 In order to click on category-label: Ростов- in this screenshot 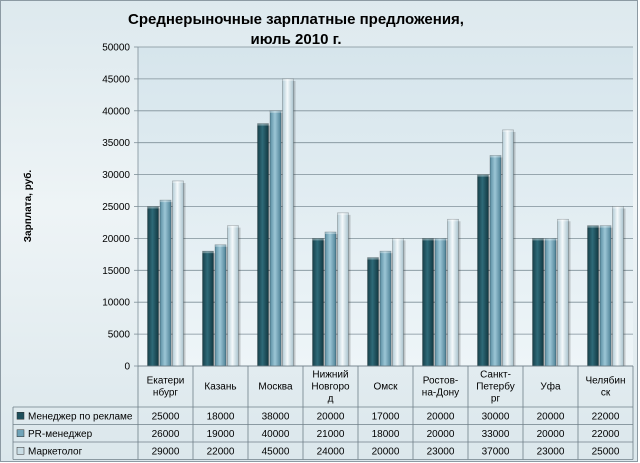, I will do `click(440, 381)`.